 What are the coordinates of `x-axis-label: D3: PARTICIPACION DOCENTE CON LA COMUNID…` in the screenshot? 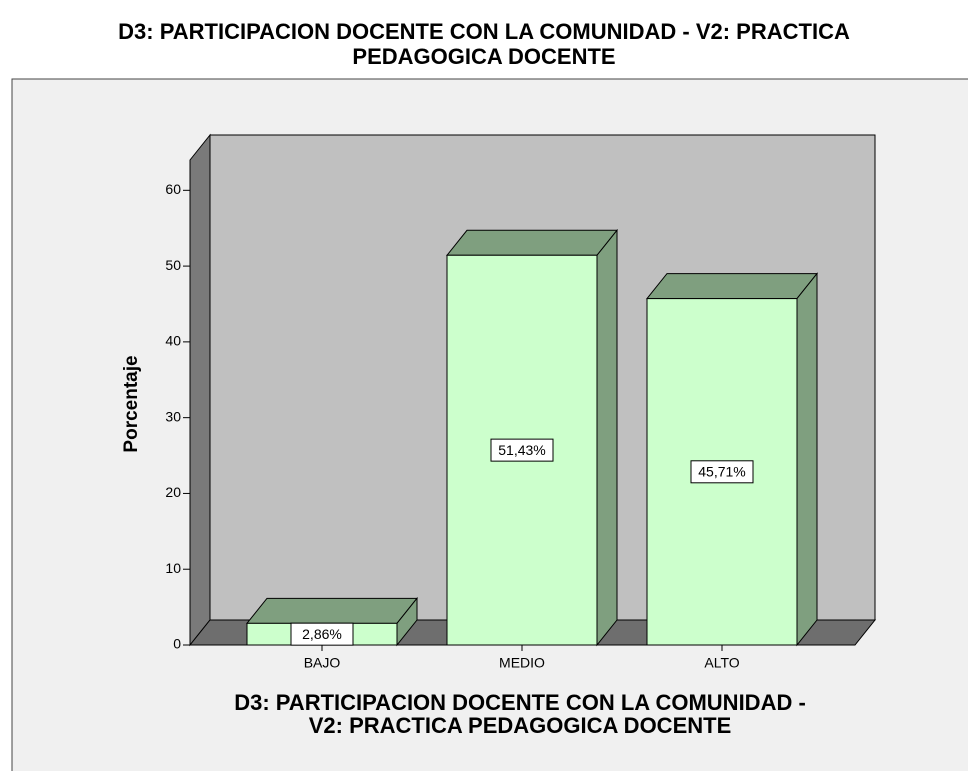 It's located at (520, 702).